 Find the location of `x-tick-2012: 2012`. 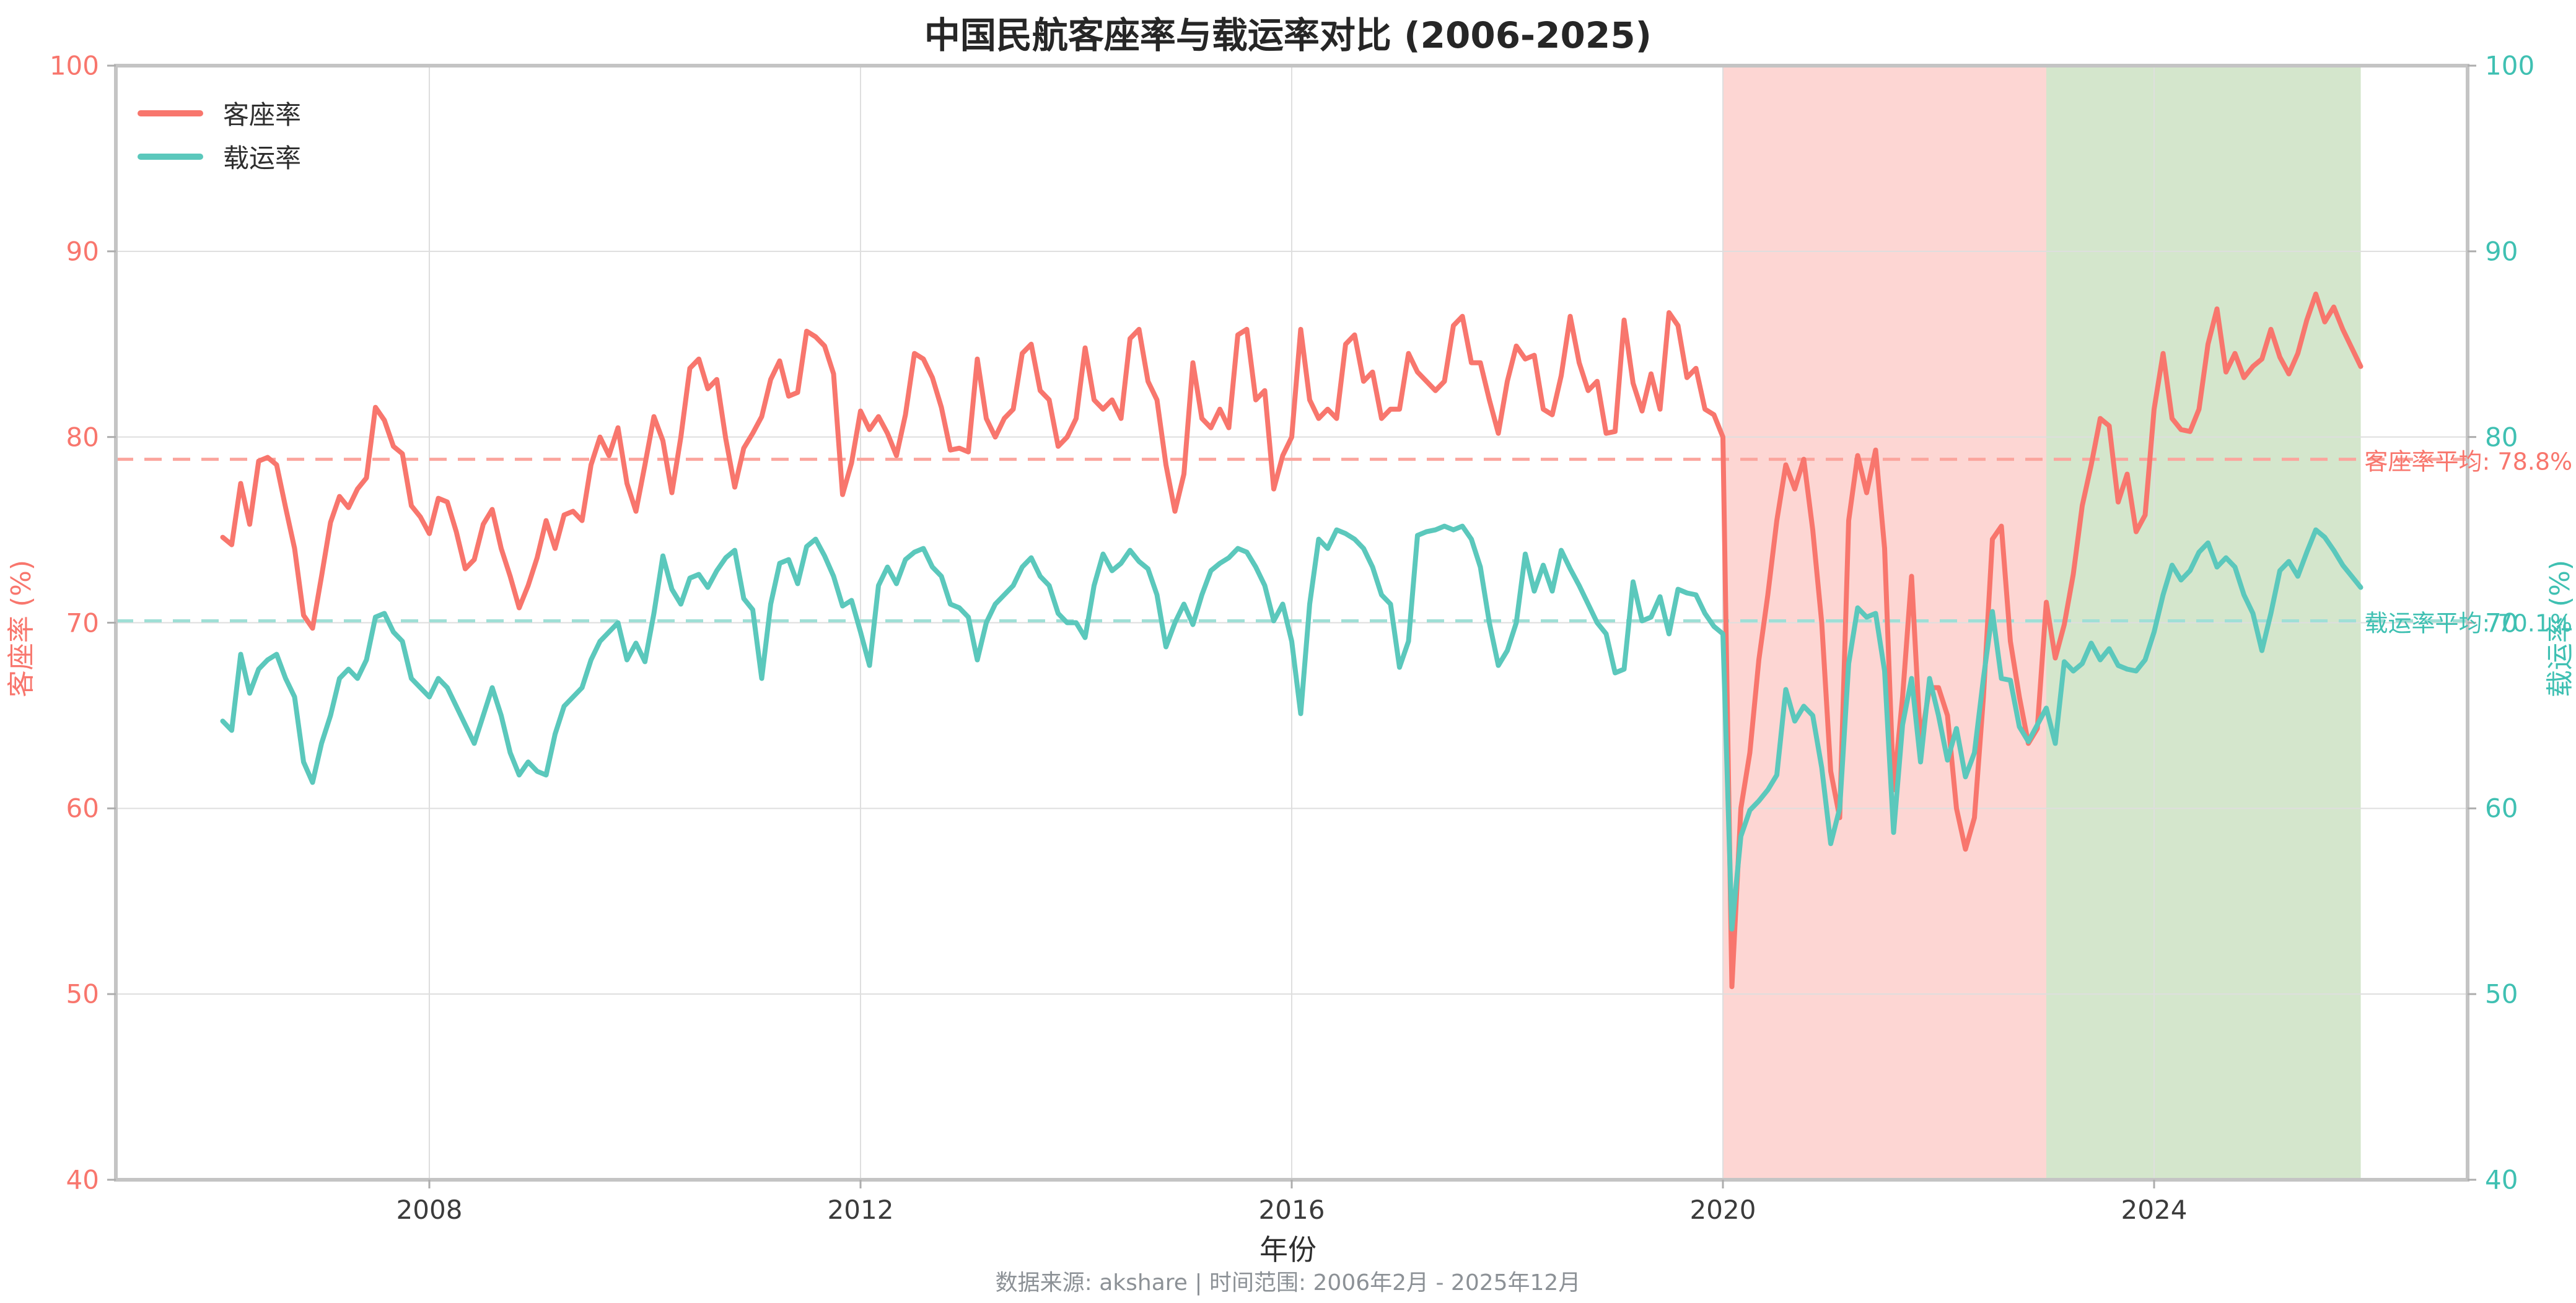

x-tick-2012: 2012 is located at coordinates (860, 1210).